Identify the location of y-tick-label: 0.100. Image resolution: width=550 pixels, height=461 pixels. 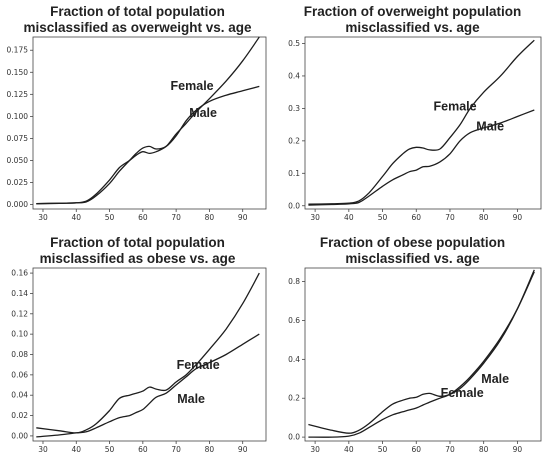
(18, 116).